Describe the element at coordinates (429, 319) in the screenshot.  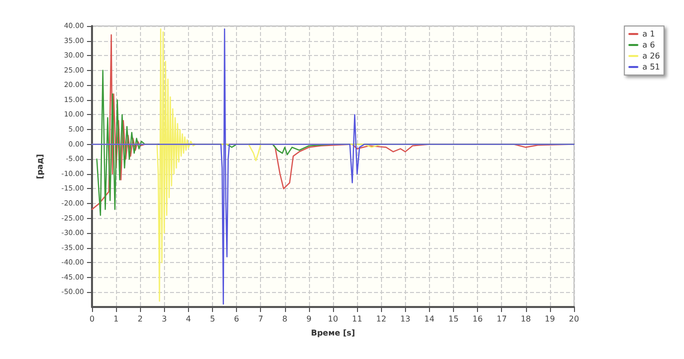
I see `x-tick-label: 14` at that location.